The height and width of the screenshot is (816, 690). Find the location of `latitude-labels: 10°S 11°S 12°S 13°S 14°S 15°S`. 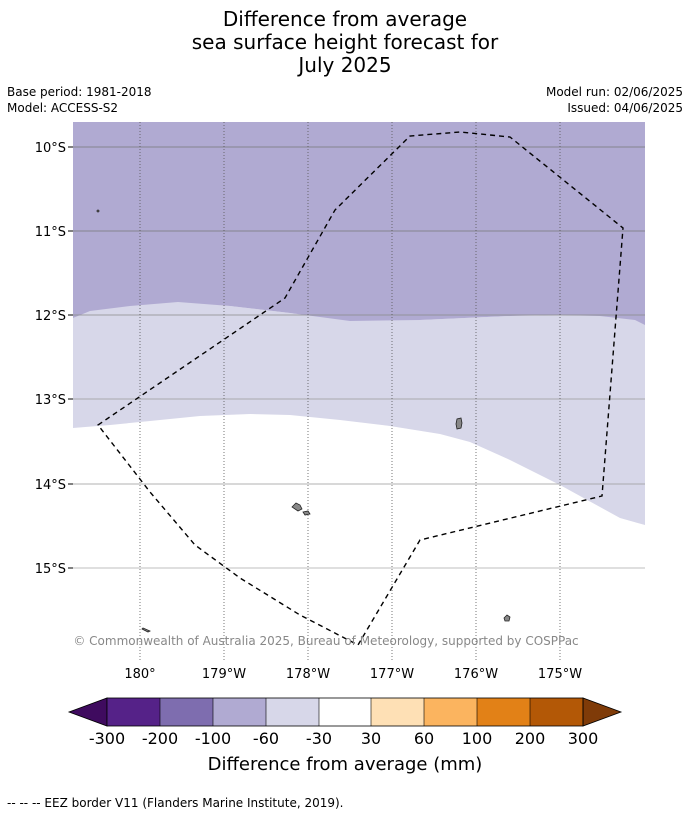

latitude-labels: 10°S 11°S 12°S 13°S 14°S 15°S is located at coordinates (54, 359).